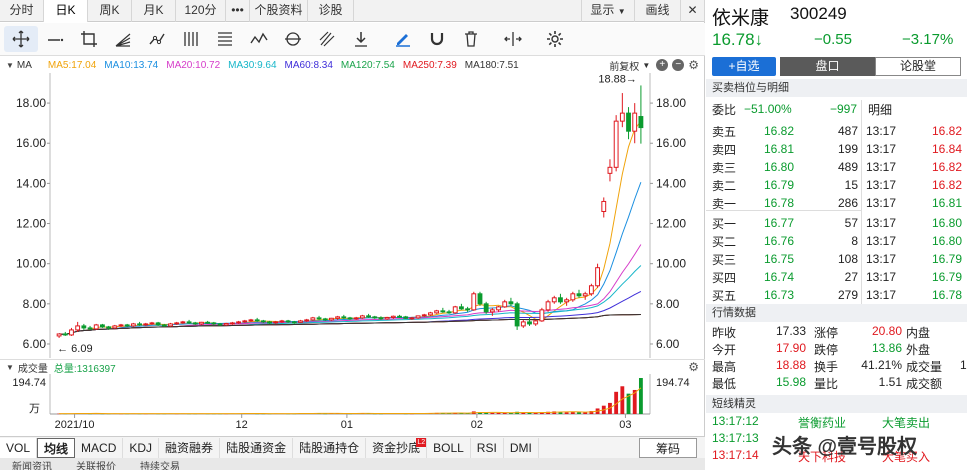 This screenshot has width=967, height=470. Describe the element at coordinates (403, 39) in the screenshot. I see `pen-tool` at that location.